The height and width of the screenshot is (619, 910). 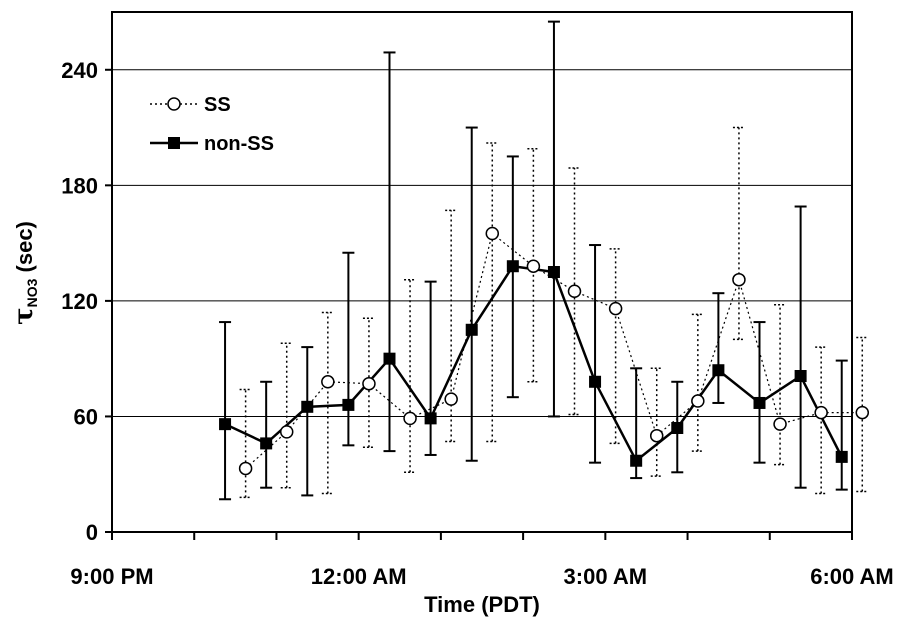 I want to click on y-axis-title: τNO3 (sec), so click(x=24, y=273).